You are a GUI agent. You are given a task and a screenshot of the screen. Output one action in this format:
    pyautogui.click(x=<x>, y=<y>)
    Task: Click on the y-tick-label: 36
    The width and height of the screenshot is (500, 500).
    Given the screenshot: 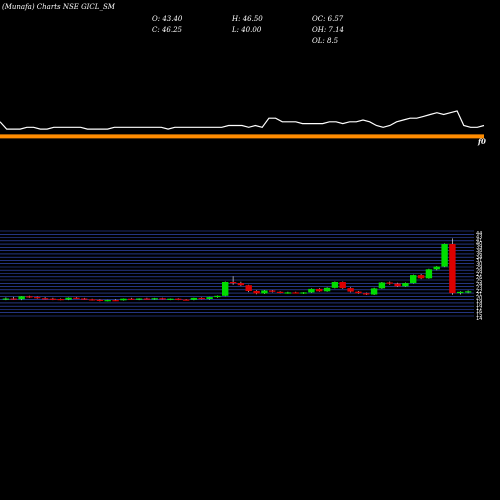 What is the action you would take?
    pyautogui.click(x=479, y=254)
    